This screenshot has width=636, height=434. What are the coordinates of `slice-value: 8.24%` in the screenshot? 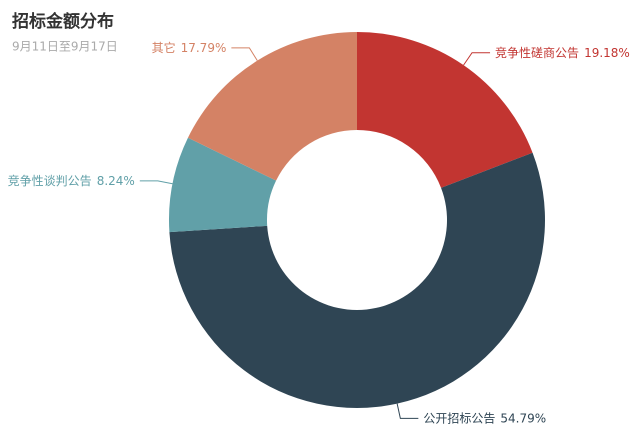 It's located at (116, 180).